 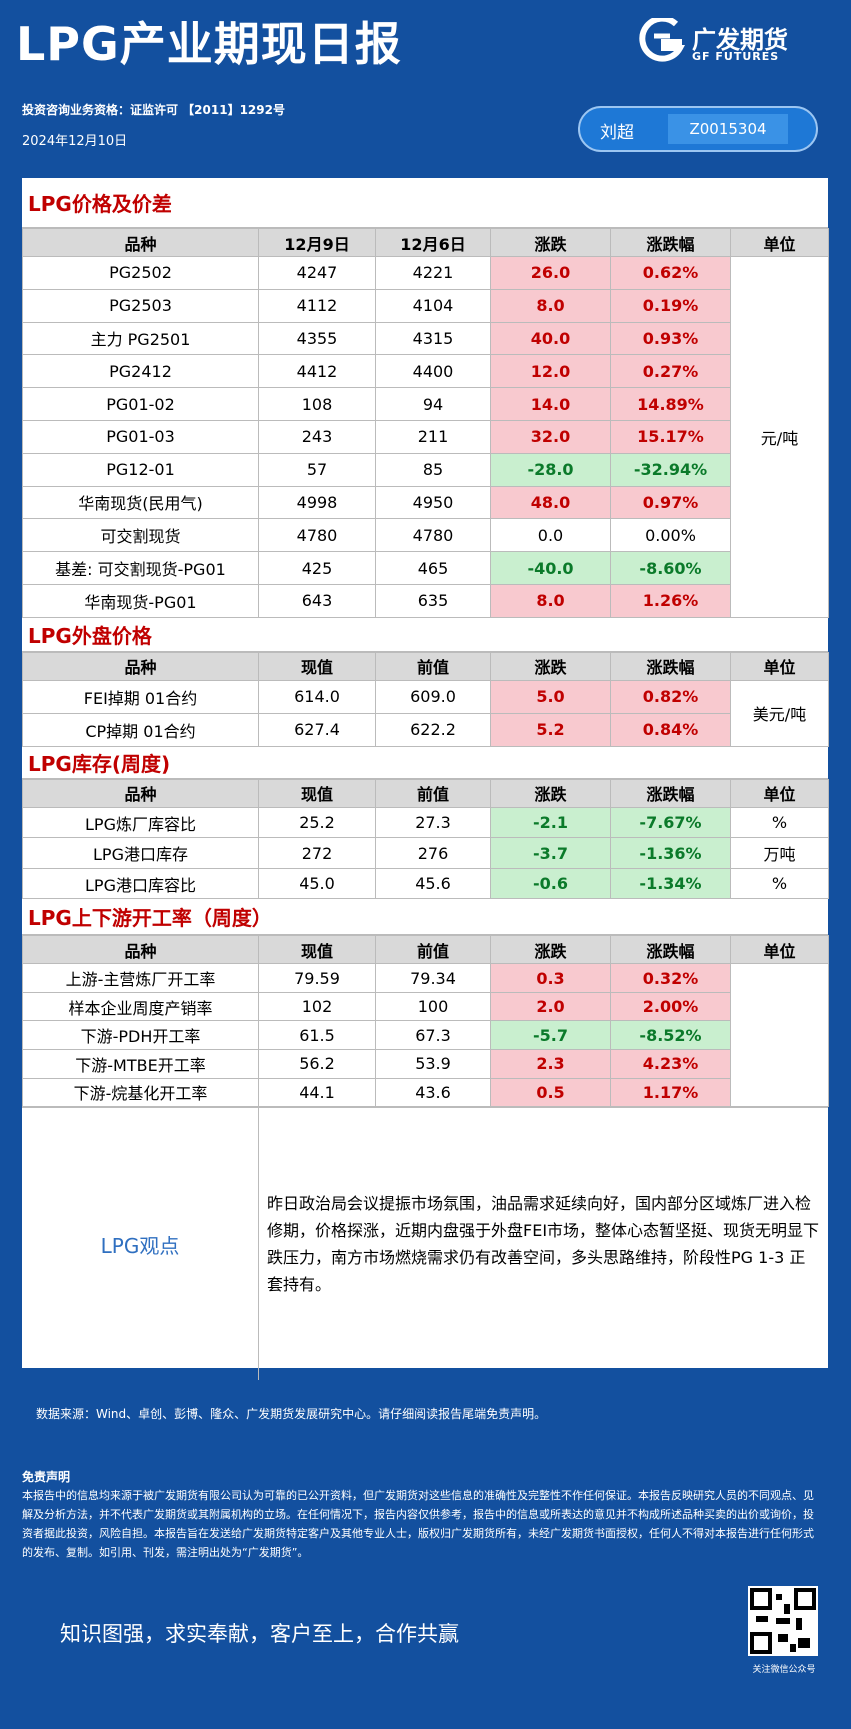 What do you see at coordinates (550, 371) in the screenshot?
I see `cell: 12.0` at bounding box center [550, 371].